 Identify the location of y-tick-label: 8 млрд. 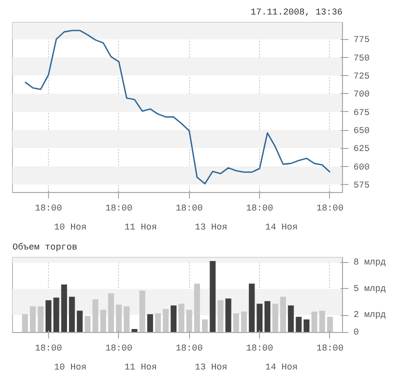
(370, 263).